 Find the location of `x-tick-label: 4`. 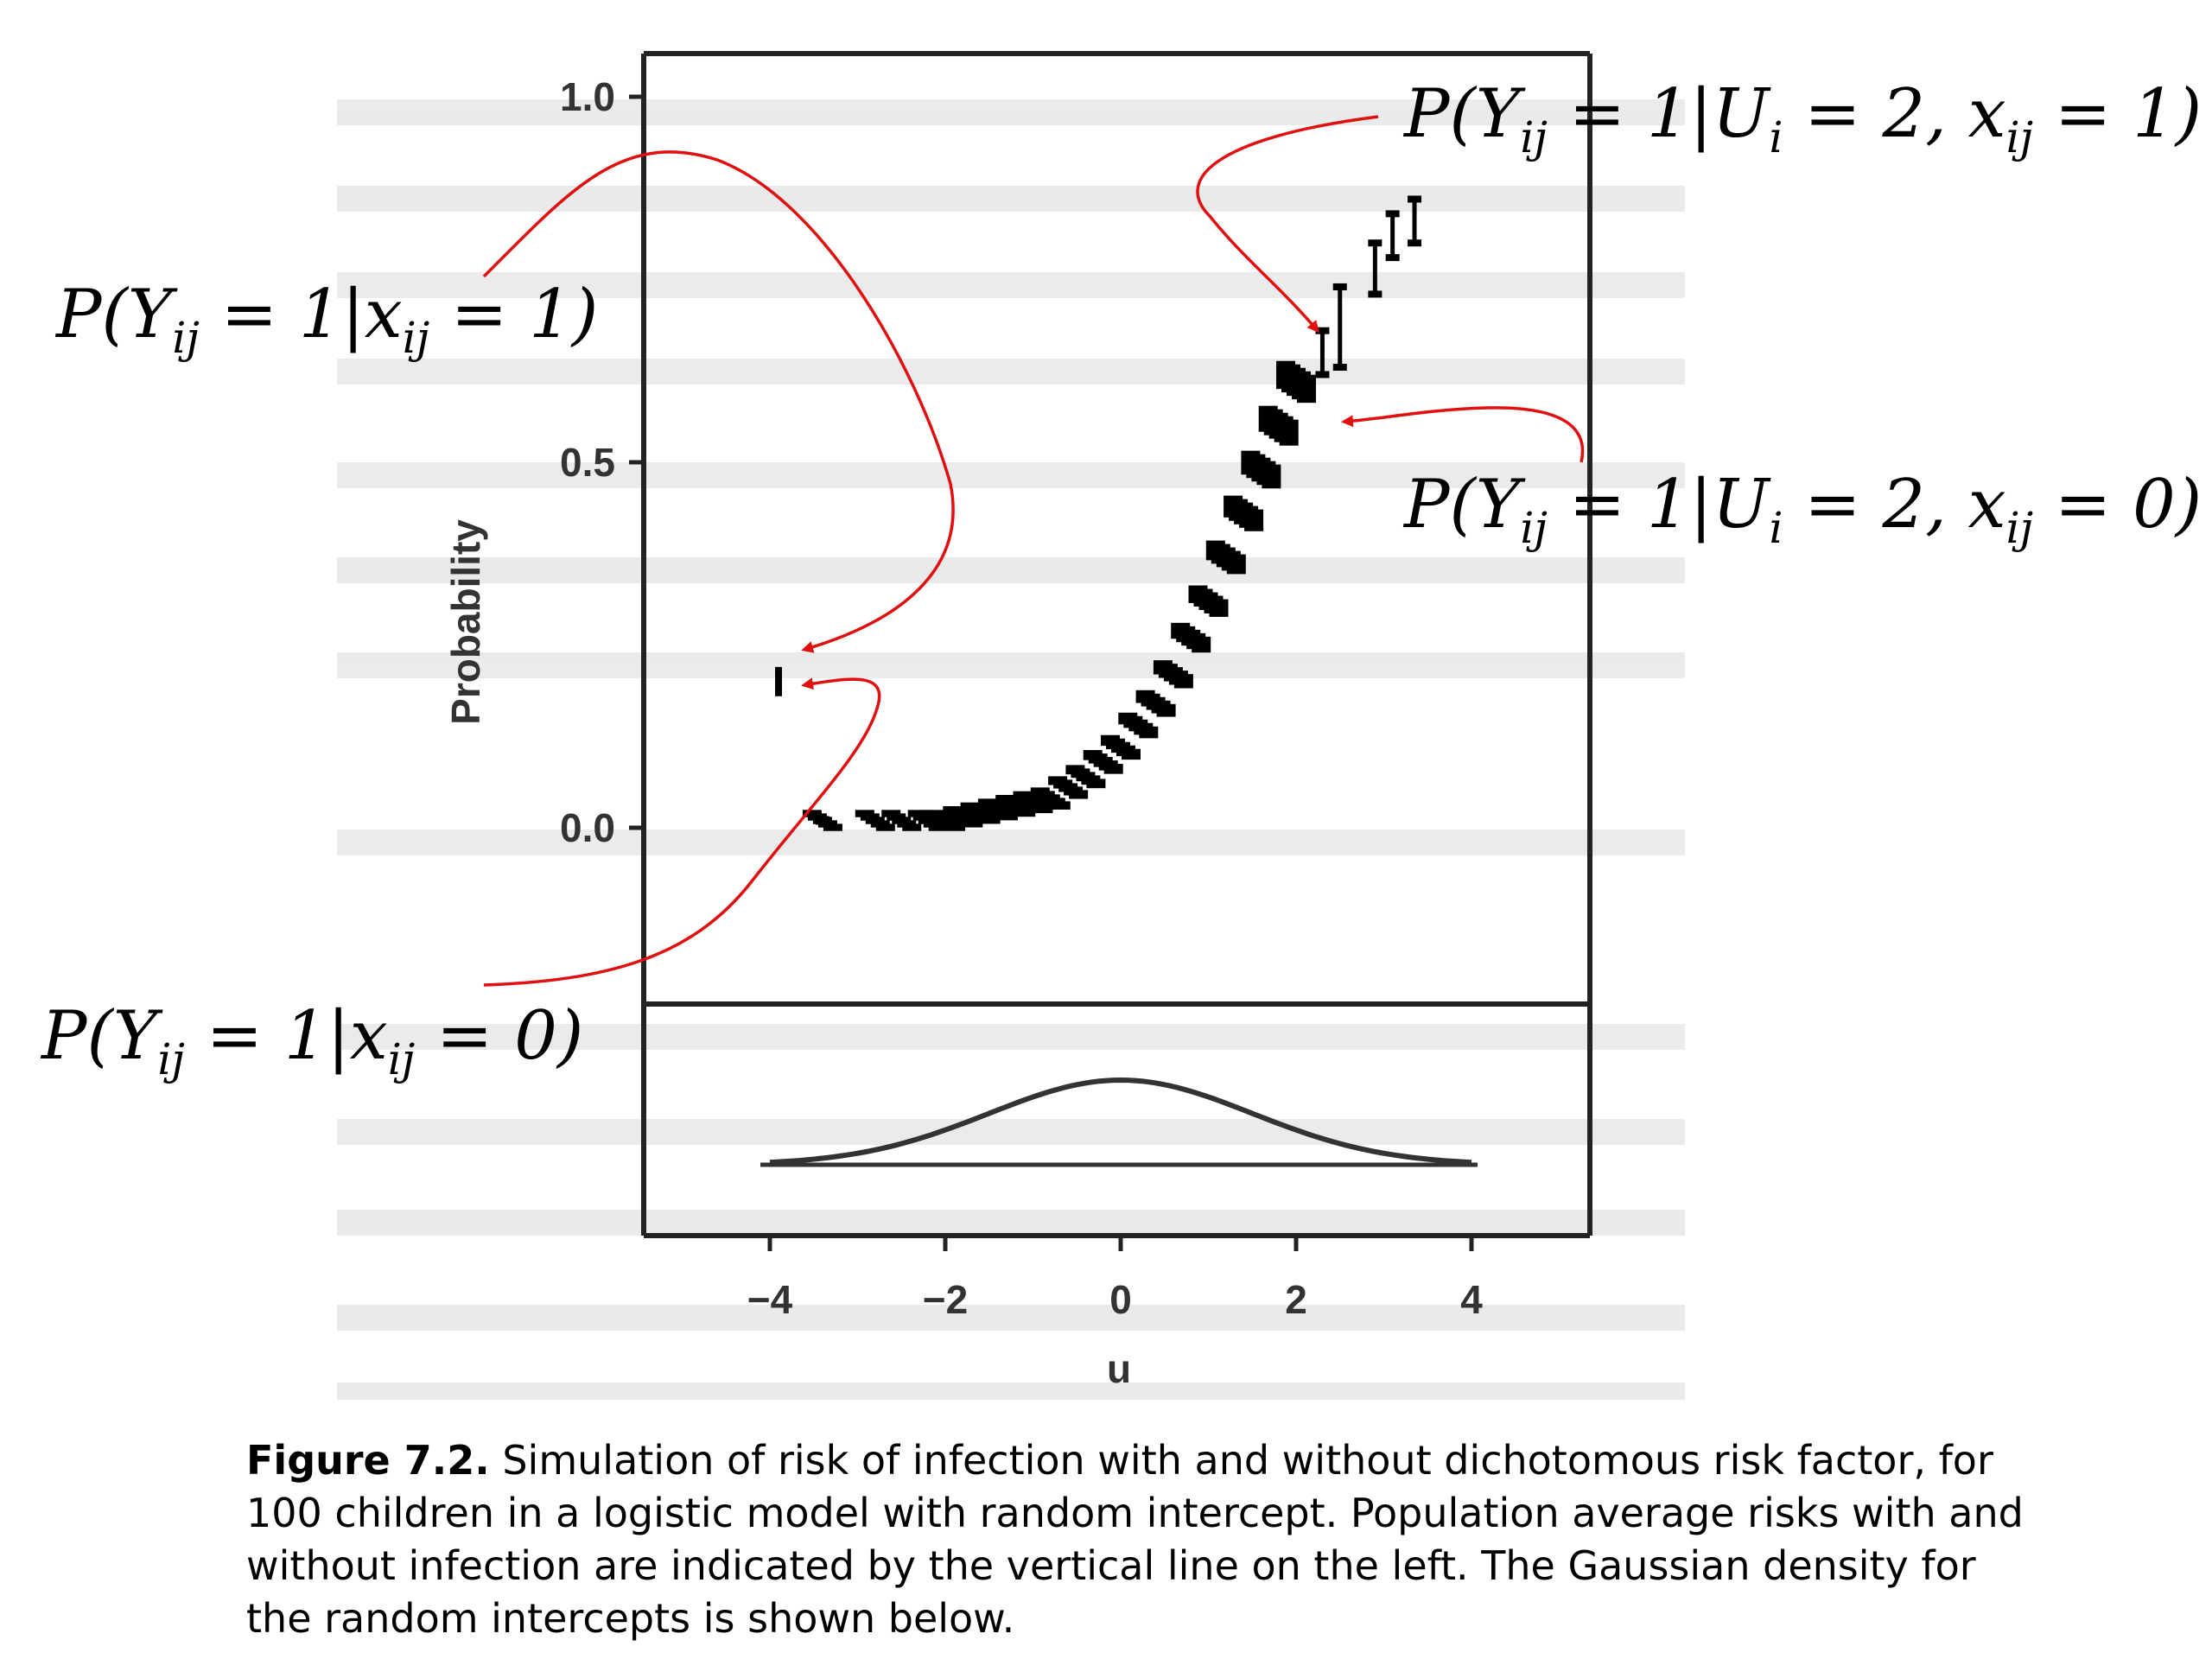

x-tick-label: 4 is located at coordinates (1471, 1299).